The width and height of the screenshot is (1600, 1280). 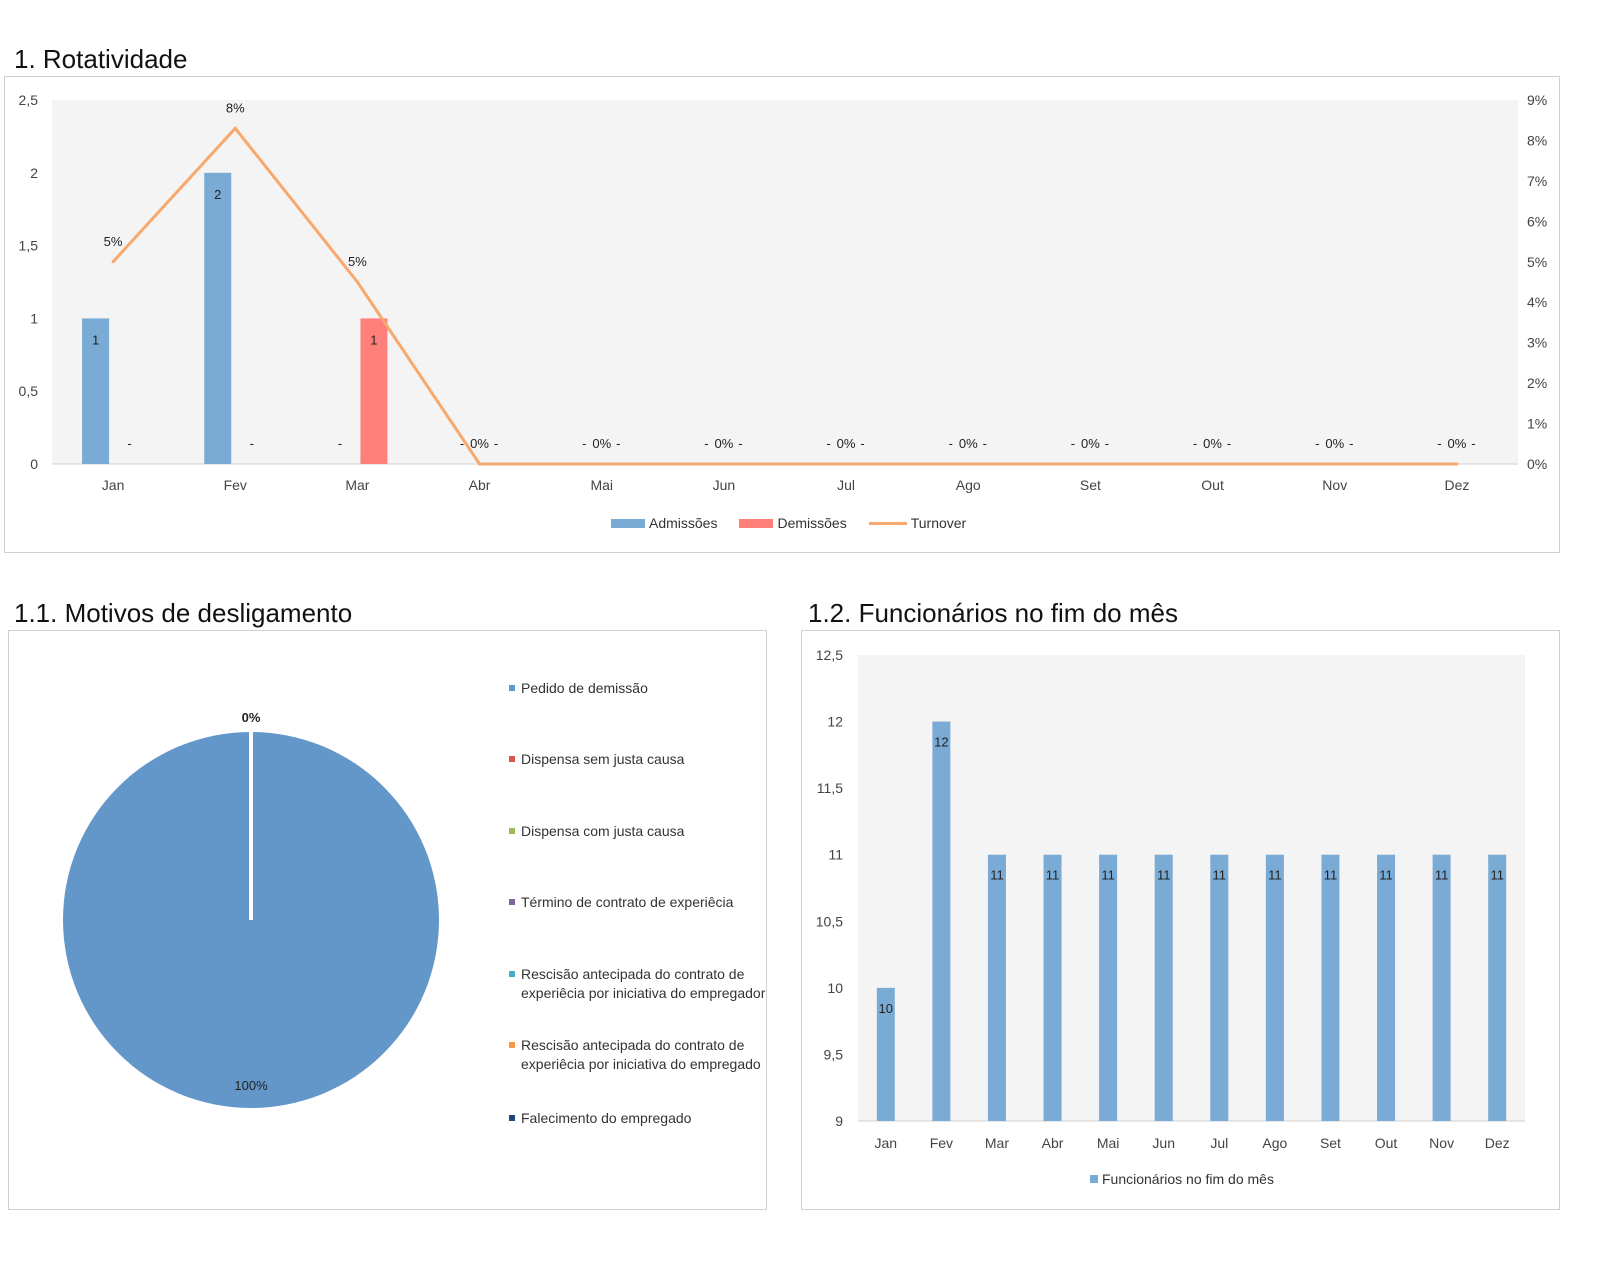 I want to click on legend-turnover-label: Turnover, so click(x=938, y=523).